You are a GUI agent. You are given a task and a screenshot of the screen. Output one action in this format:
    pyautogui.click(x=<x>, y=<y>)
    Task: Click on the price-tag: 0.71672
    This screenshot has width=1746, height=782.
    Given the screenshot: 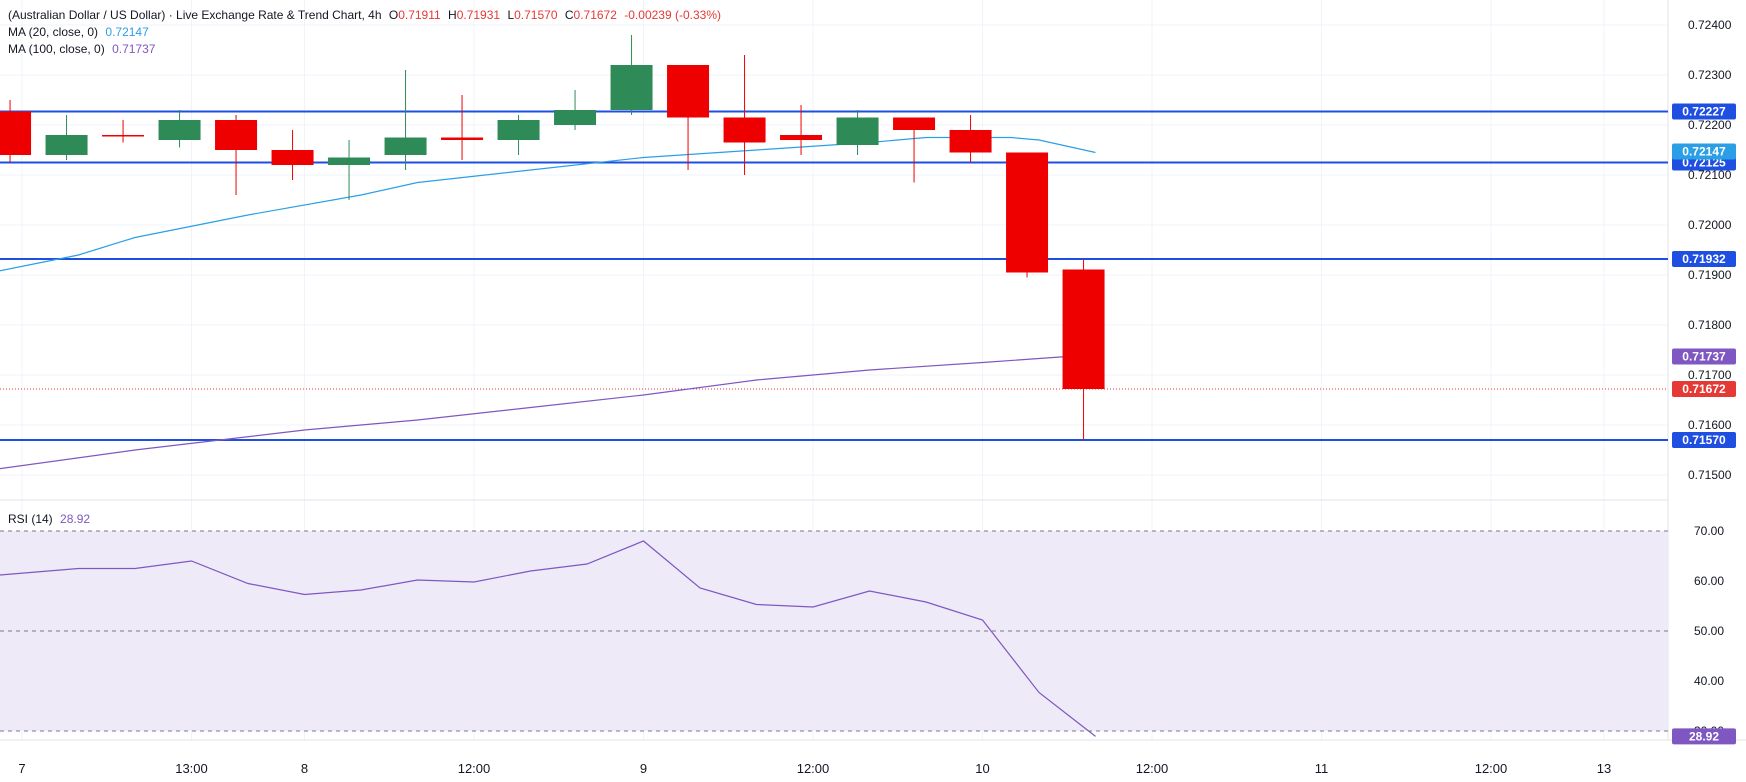 What is the action you would take?
    pyautogui.click(x=1704, y=389)
    